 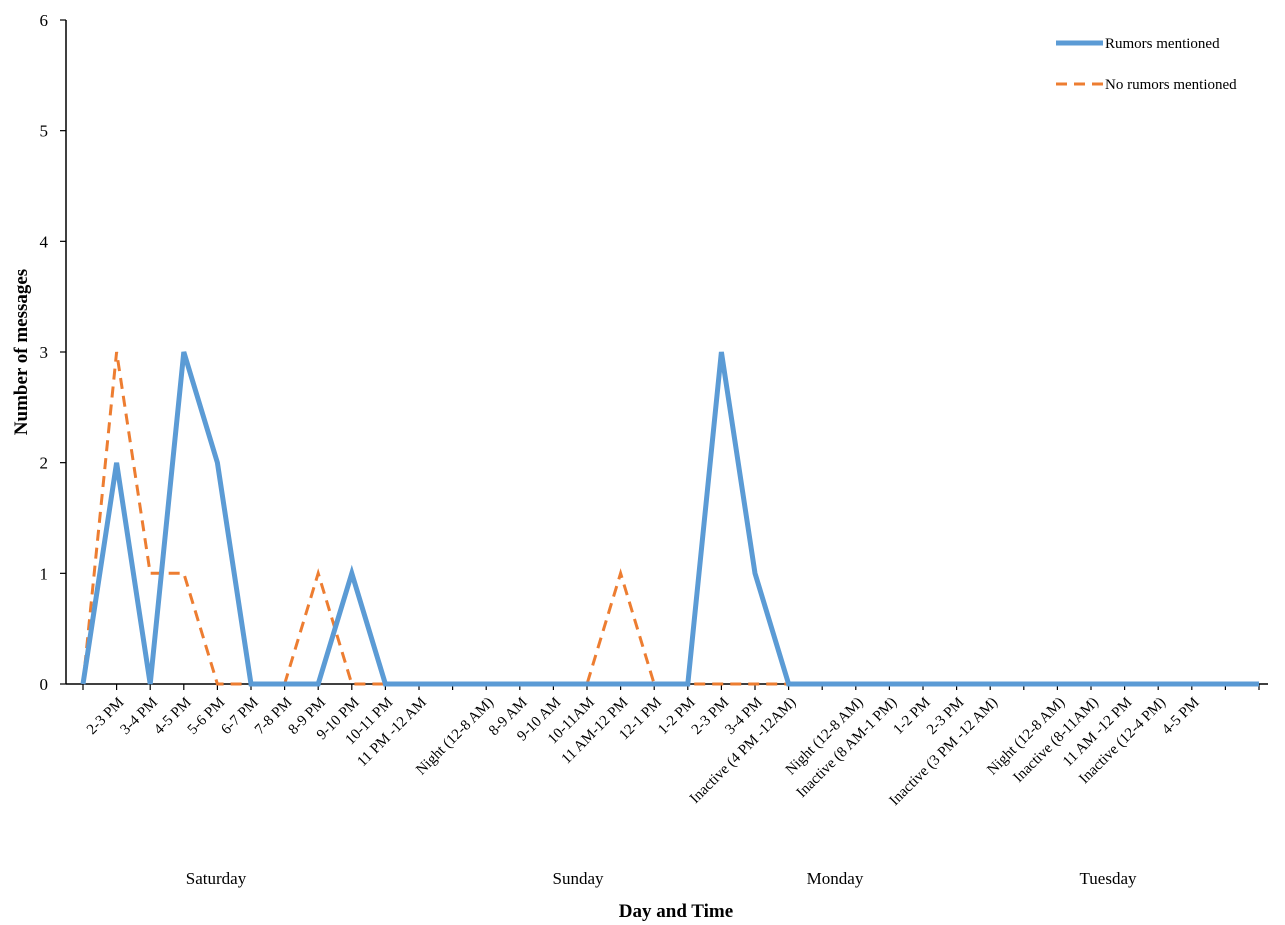 I want to click on y-axis: 0 1 2 3 4 5 6, so click(x=53, y=352).